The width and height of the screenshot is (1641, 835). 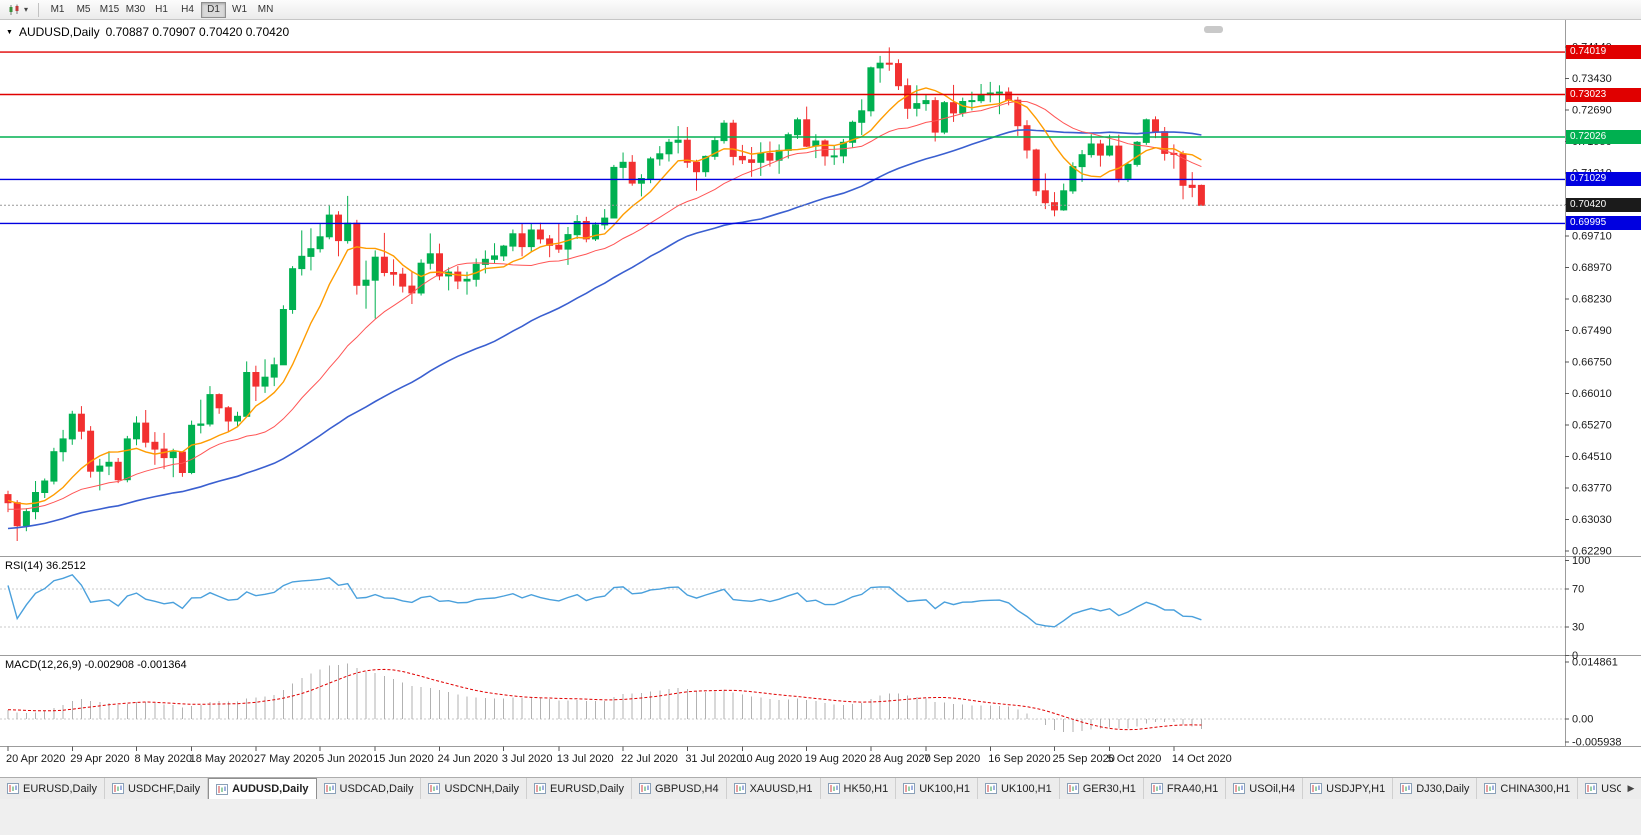 What do you see at coordinates (820, 10) in the screenshot?
I see `timeframe-toolbar: ▾ M1 M5 M15 M30 H1 H4 D1 W1 MN` at bounding box center [820, 10].